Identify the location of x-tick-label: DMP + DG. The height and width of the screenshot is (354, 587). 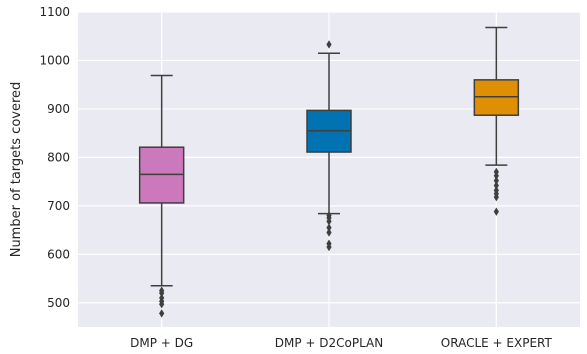
(161, 343).